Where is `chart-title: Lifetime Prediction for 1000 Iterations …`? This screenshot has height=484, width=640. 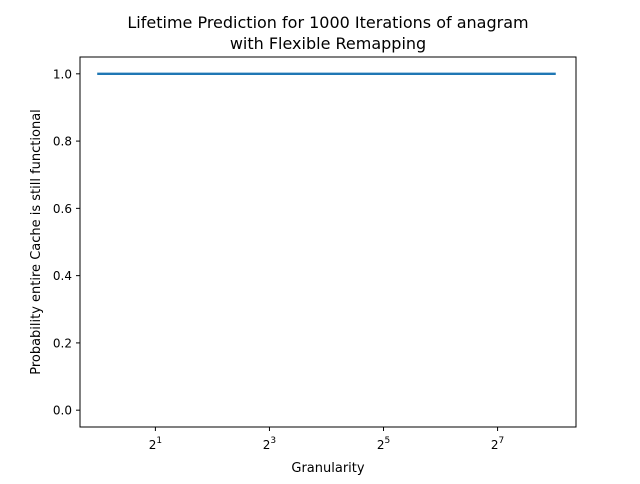
chart-title: Lifetime Prediction for 1000 Iterations … is located at coordinates (327, 33).